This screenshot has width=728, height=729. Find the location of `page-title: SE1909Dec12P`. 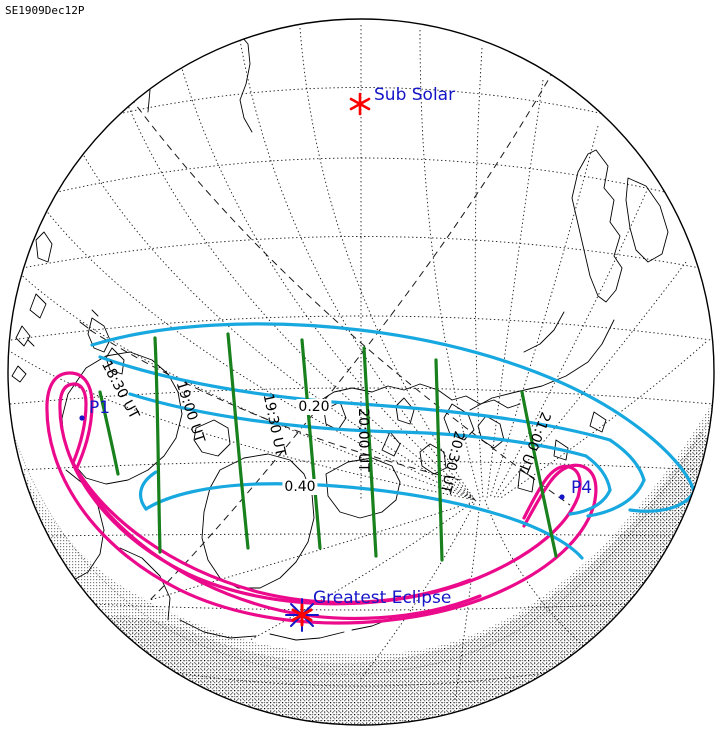

page-title: SE1909Dec12P is located at coordinates (45, 10).